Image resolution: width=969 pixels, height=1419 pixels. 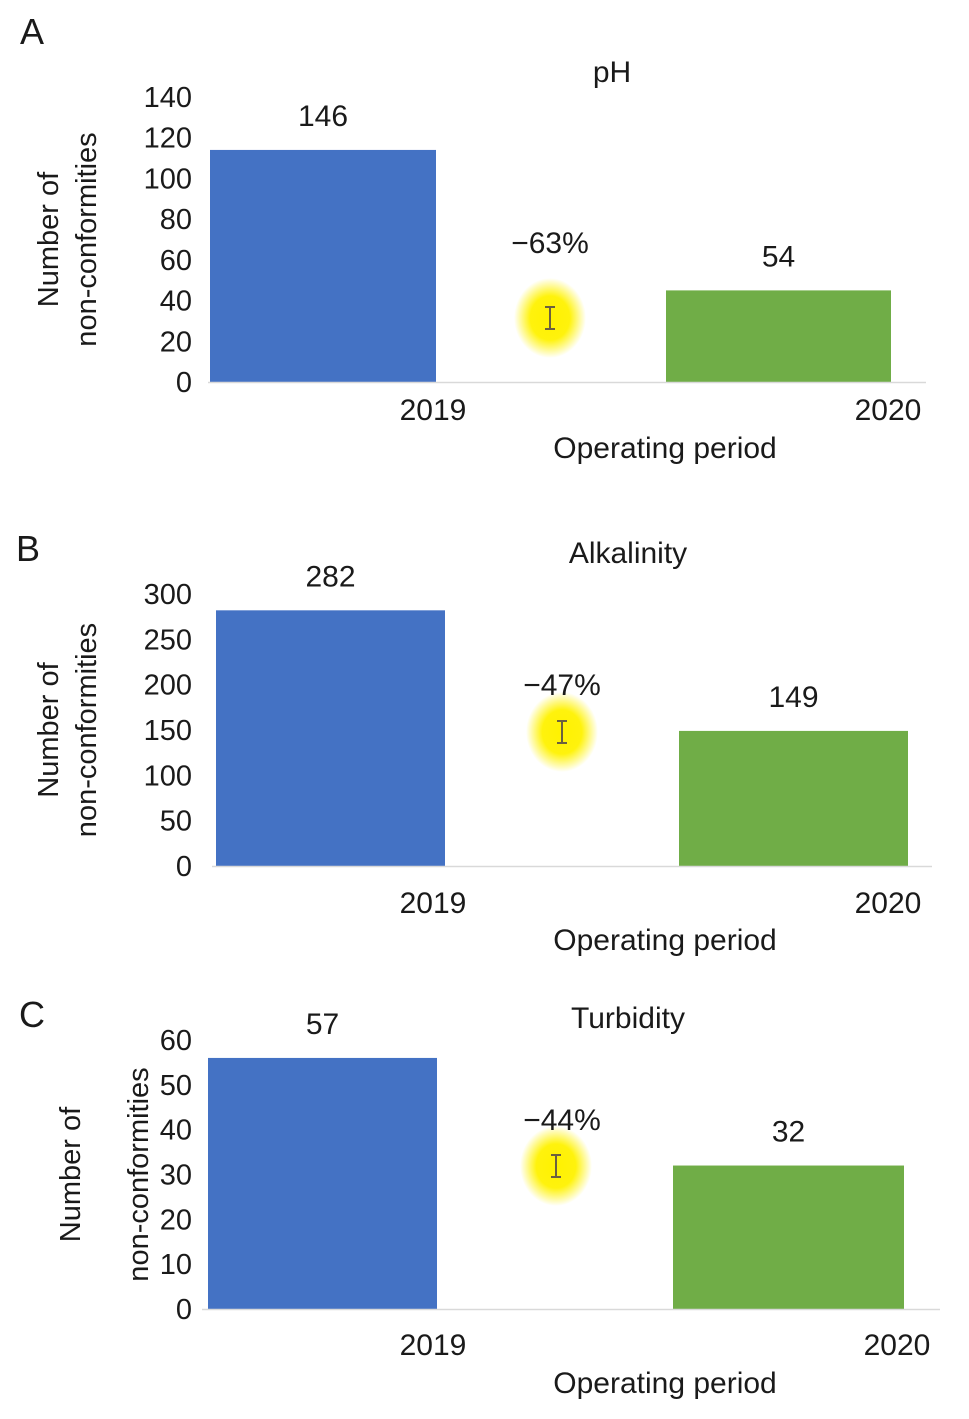 I want to click on change-annotation: −63%, so click(x=550, y=243).